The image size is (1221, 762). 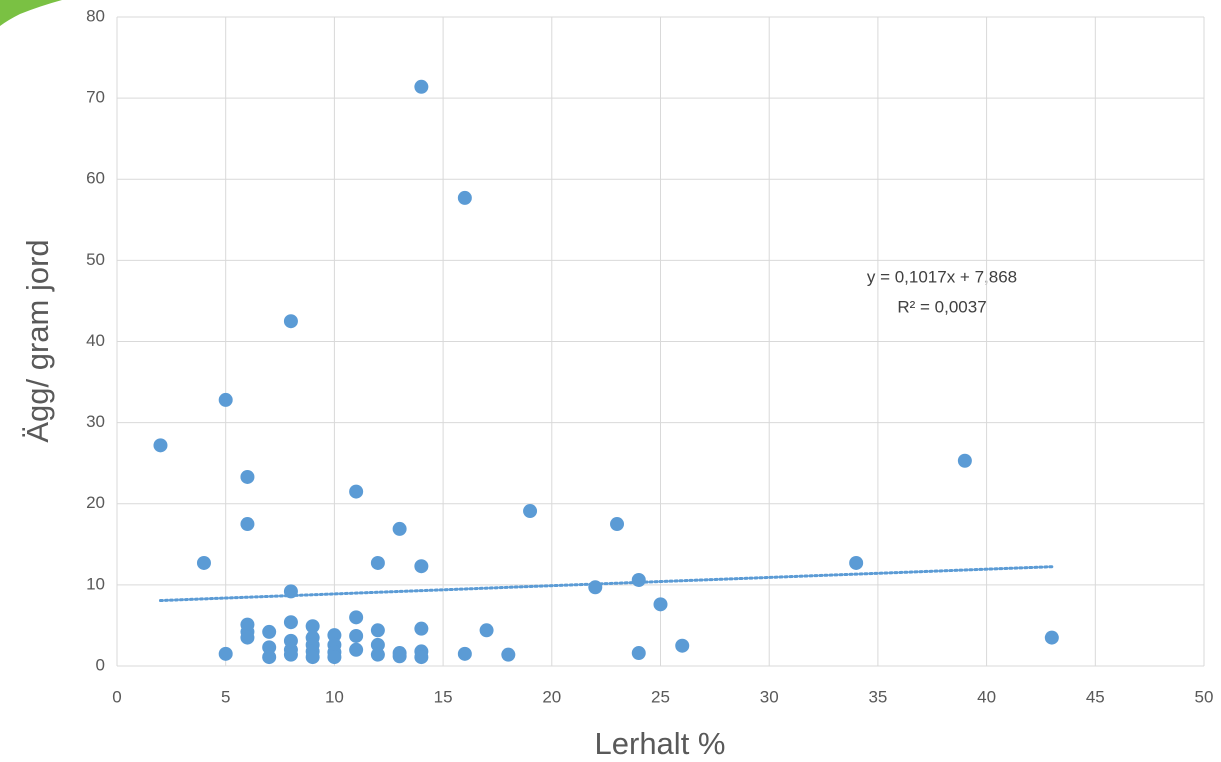 What do you see at coordinates (443, 696) in the screenshot?
I see `x-tick-label: 15` at bounding box center [443, 696].